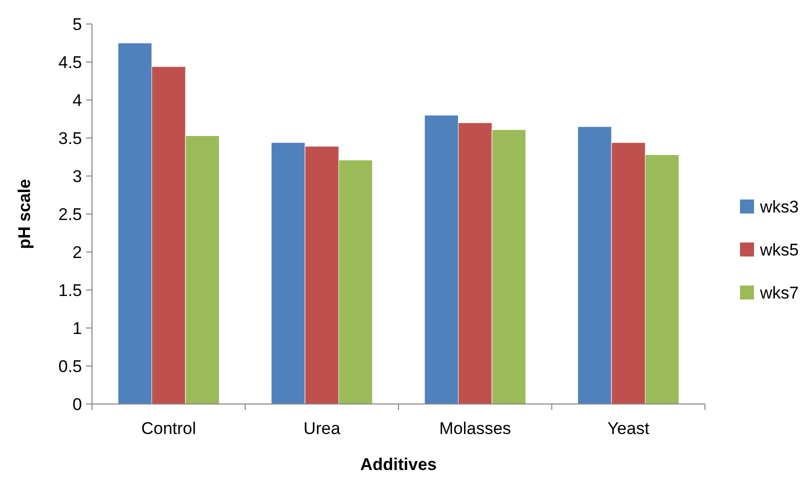 The height and width of the screenshot is (479, 810). Describe the element at coordinates (322, 428) in the screenshot. I see `x-tick-label: Urea` at that location.